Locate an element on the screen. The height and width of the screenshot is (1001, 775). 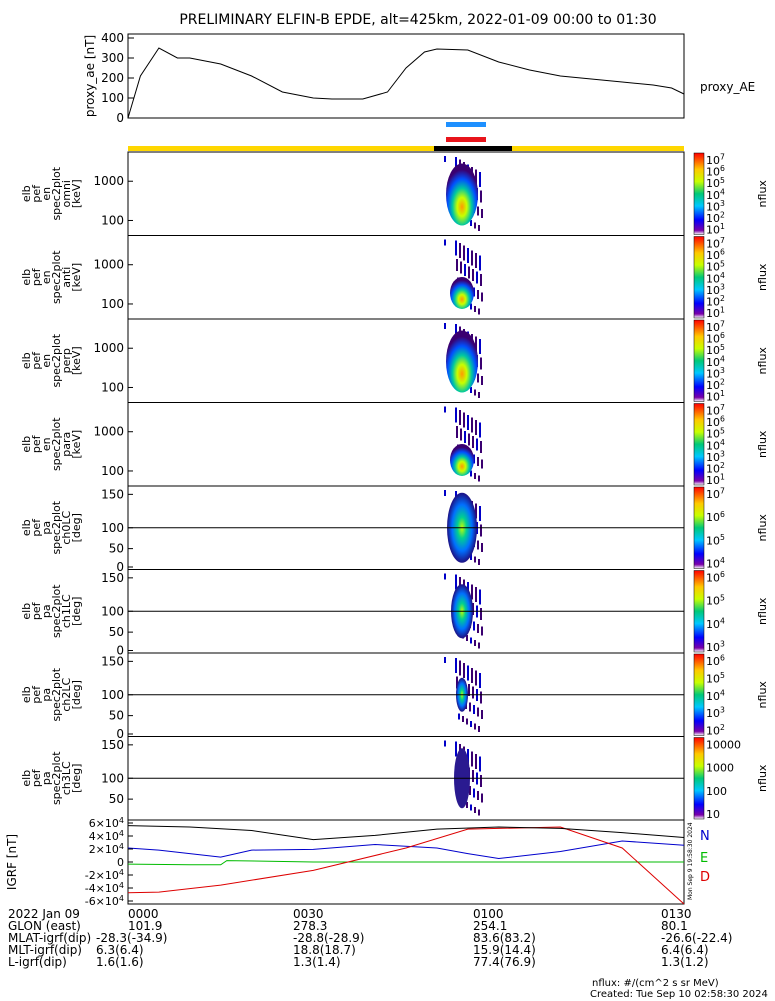
red-bar is located at coordinates (466, 139).